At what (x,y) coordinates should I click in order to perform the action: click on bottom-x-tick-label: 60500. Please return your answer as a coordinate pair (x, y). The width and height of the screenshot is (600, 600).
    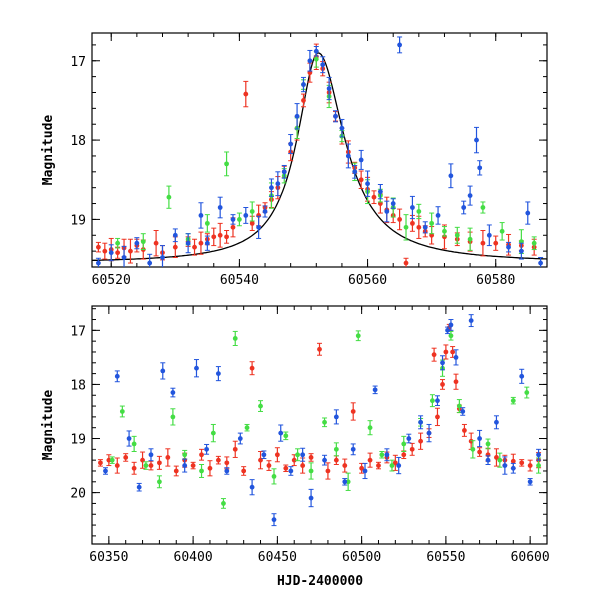
    Looking at the image, I should click on (361, 557).